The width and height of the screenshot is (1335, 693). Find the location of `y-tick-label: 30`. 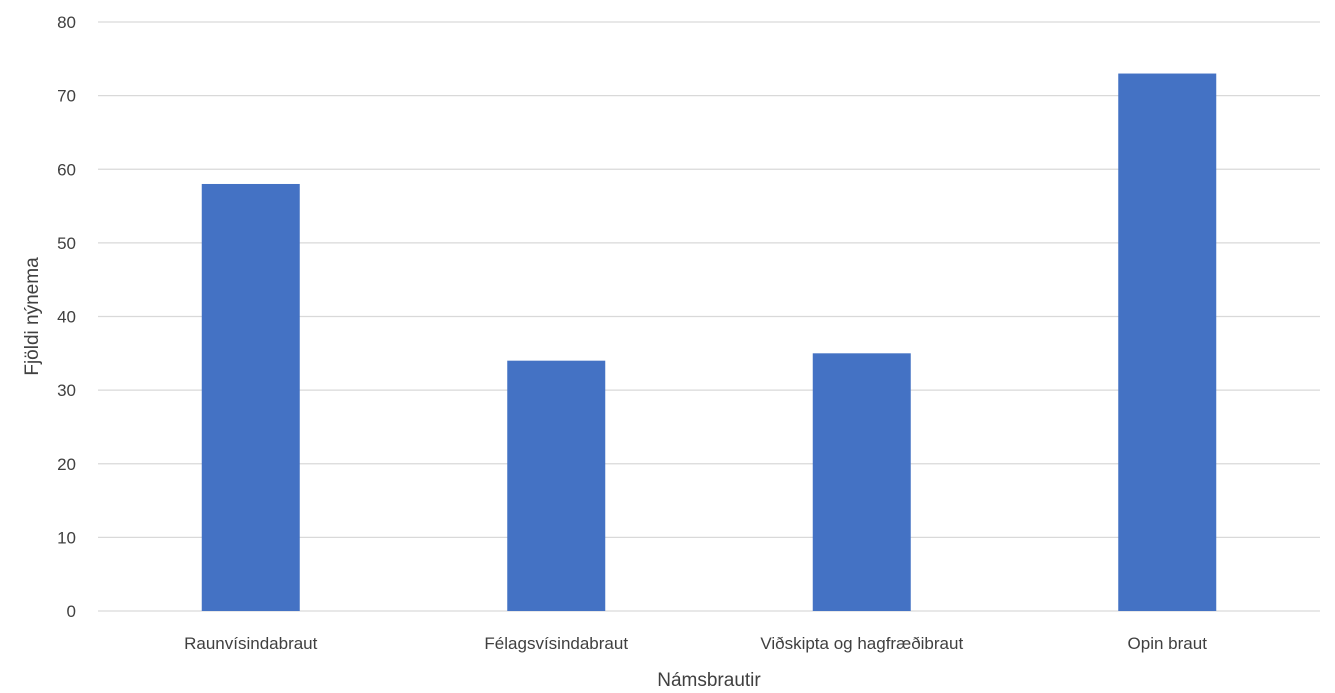

y-tick-label: 30 is located at coordinates (66, 390).